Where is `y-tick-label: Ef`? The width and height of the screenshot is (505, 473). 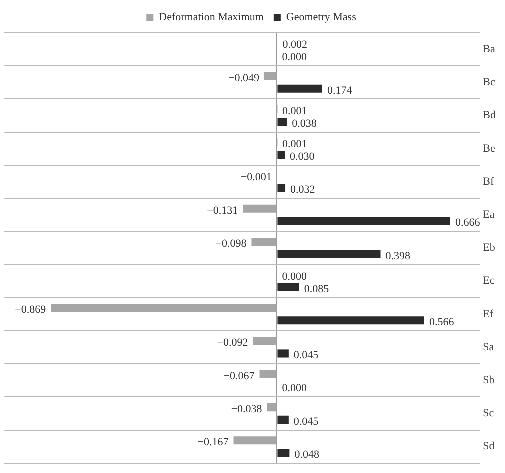 y-tick-label: Ef is located at coordinates (488, 314).